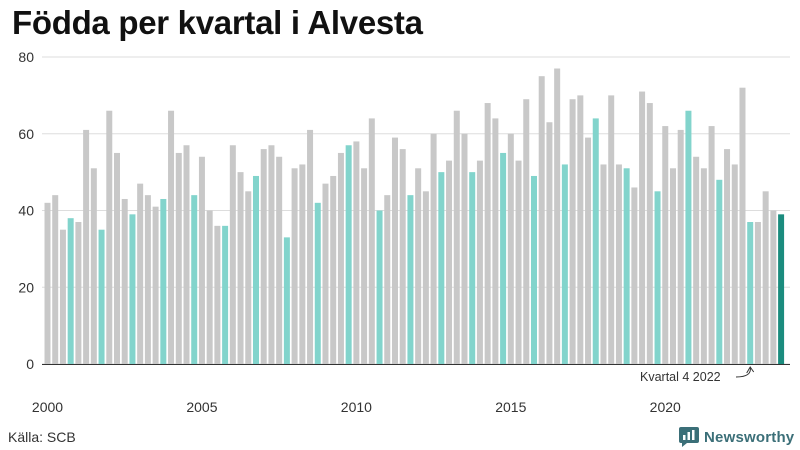  What do you see at coordinates (773, 287) in the screenshot?
I see `bar-2023-q3: 2023 Q3: 40` at bounding box center [773, 287].